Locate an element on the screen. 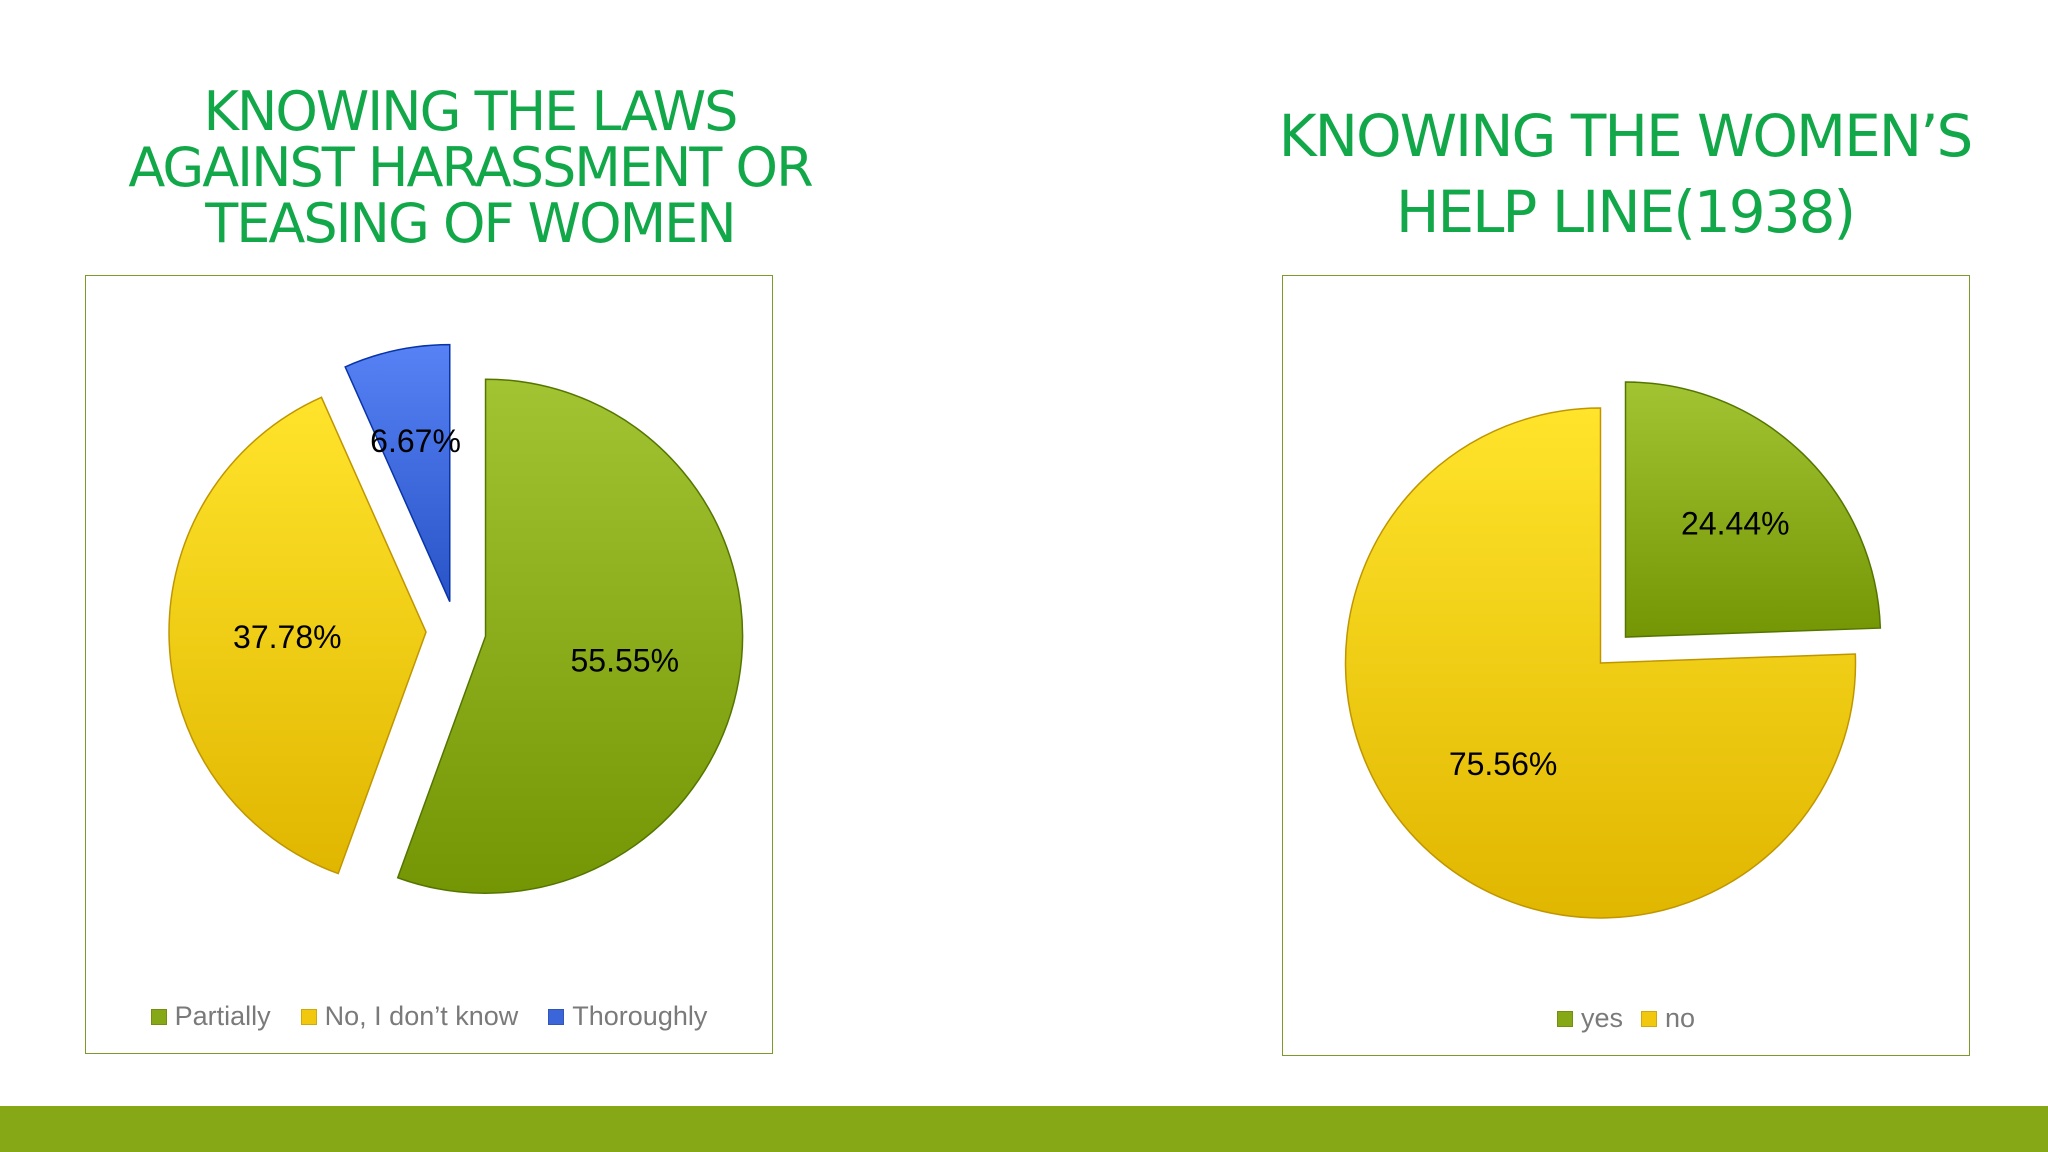 This screenshot has width=2048, height=1152. slice-label-laws-0: 55.55% is located at coordinates (624, 661).